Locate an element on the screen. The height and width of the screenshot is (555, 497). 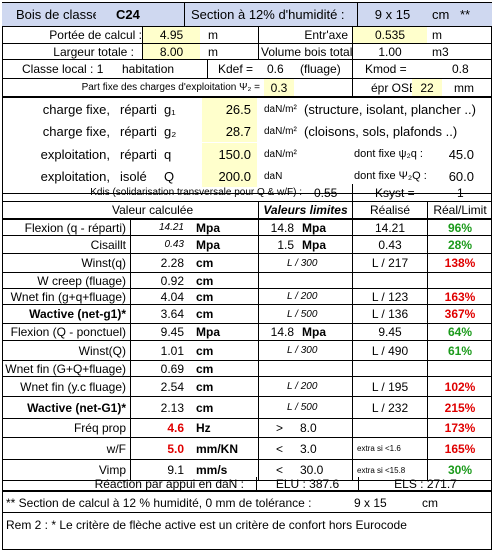
load-value: 150.0 is located at coordinates (229, 154).